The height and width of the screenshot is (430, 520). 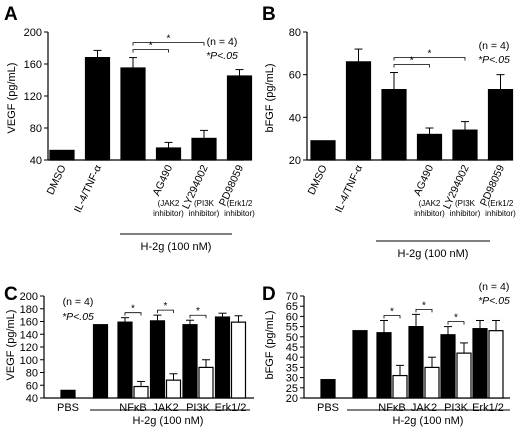 I want to click on panel-letter: D, so click(x=269, y=294).